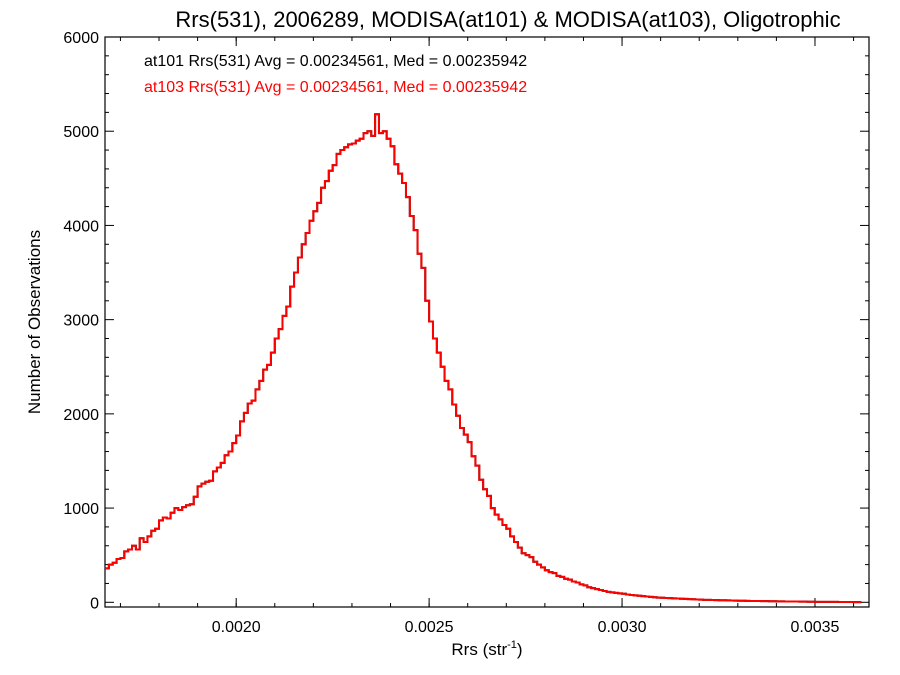 This screenshot has height=675, width=900. I want to click on x-tick-label: 0.0025, so click(429, 627).